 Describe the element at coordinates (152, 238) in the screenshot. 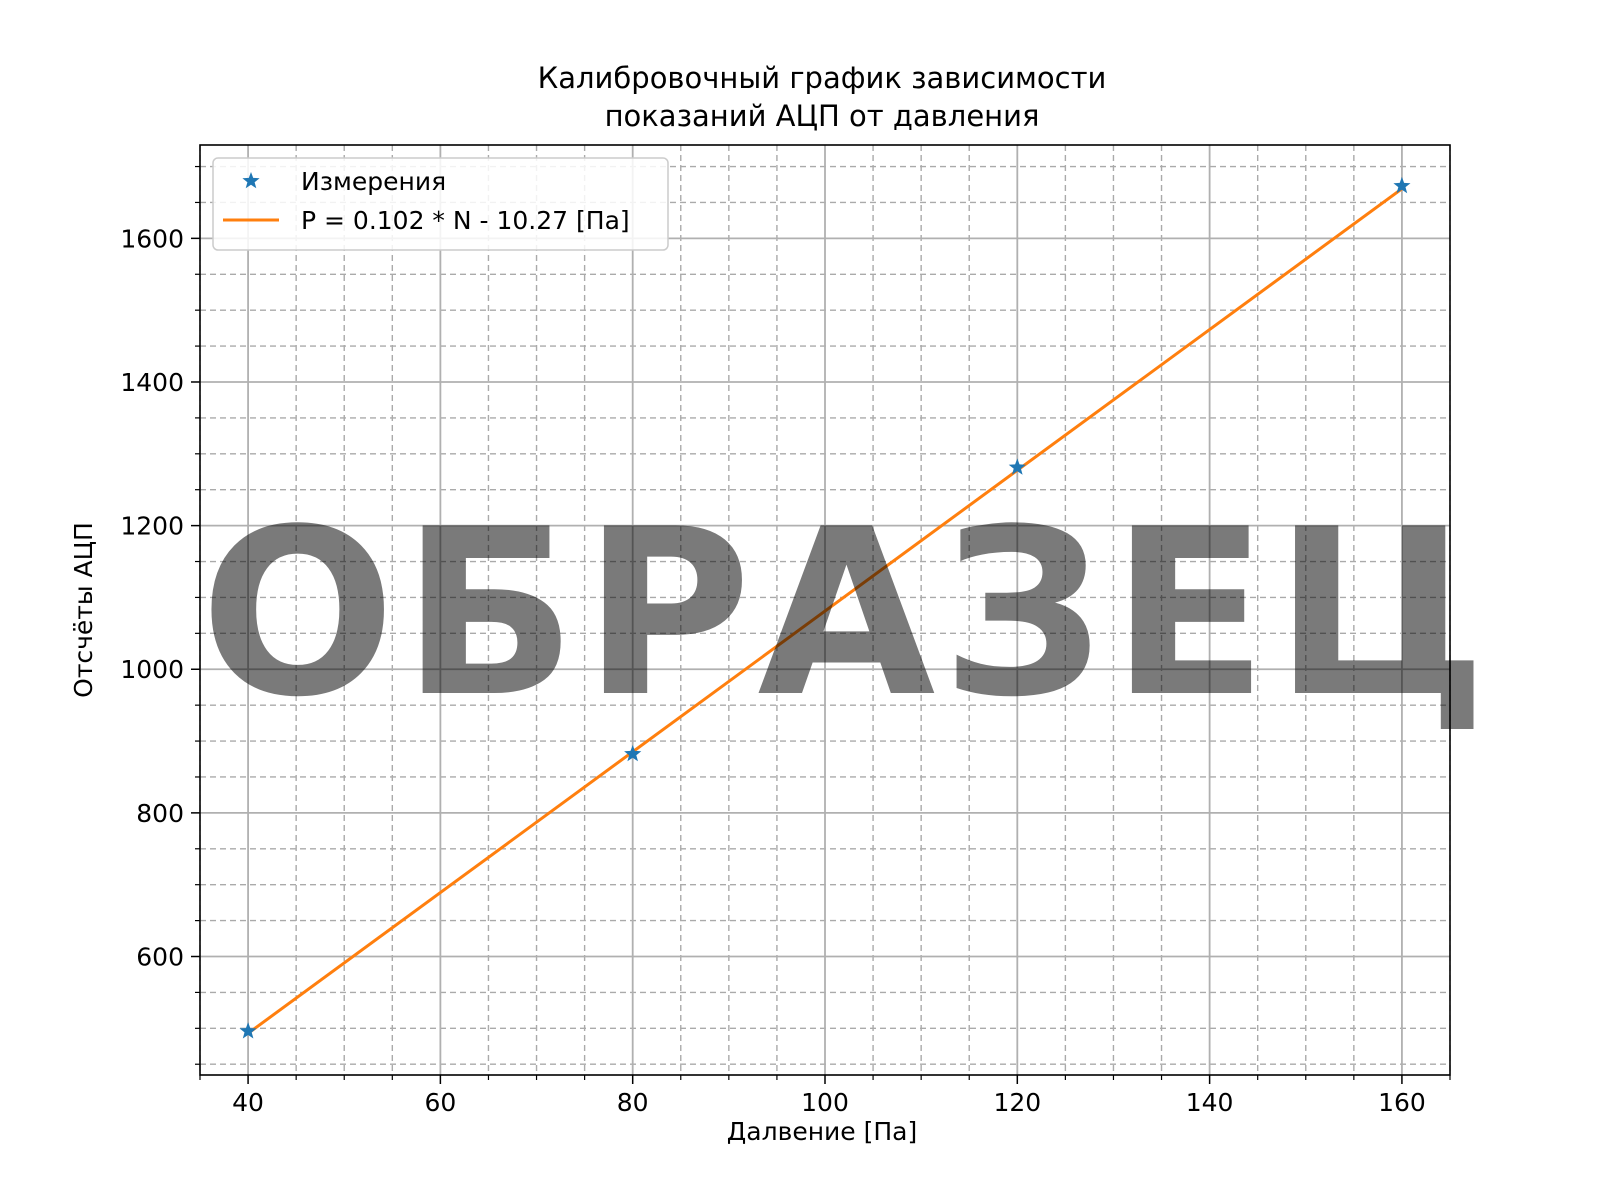

I see `y-tick-label: 1600` at that location.